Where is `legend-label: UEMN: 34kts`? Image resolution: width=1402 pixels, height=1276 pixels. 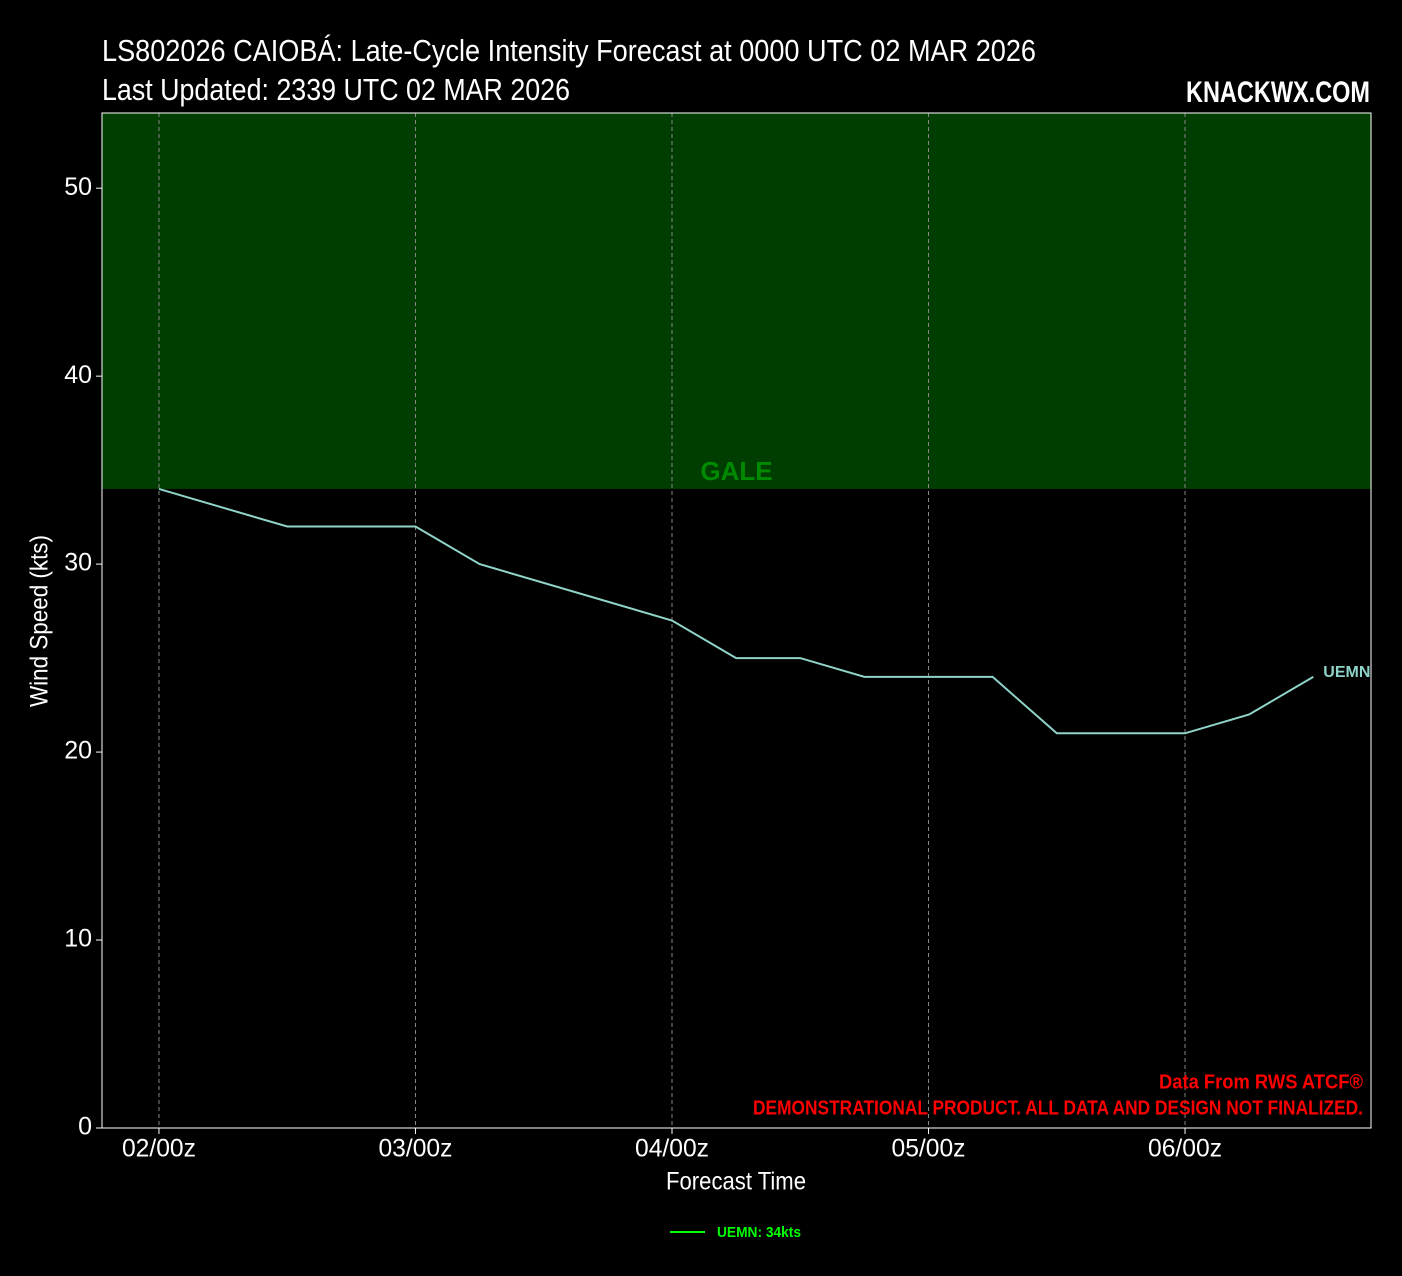 legend-label: UEMN: 34kts is located at coordinates (759, 1232).